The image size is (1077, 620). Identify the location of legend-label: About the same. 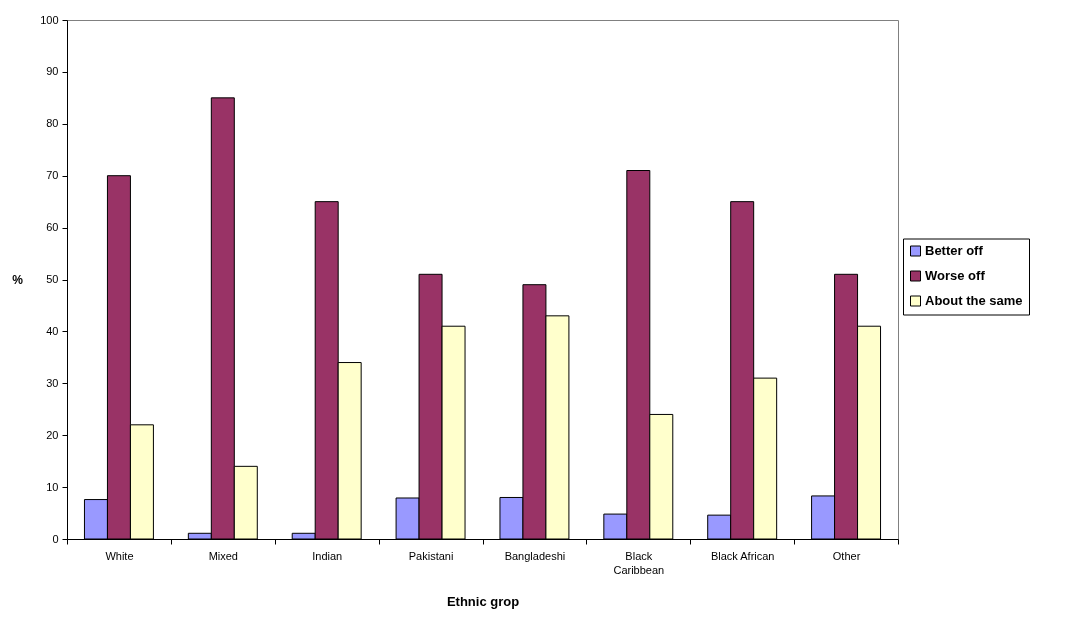
(974, 300).